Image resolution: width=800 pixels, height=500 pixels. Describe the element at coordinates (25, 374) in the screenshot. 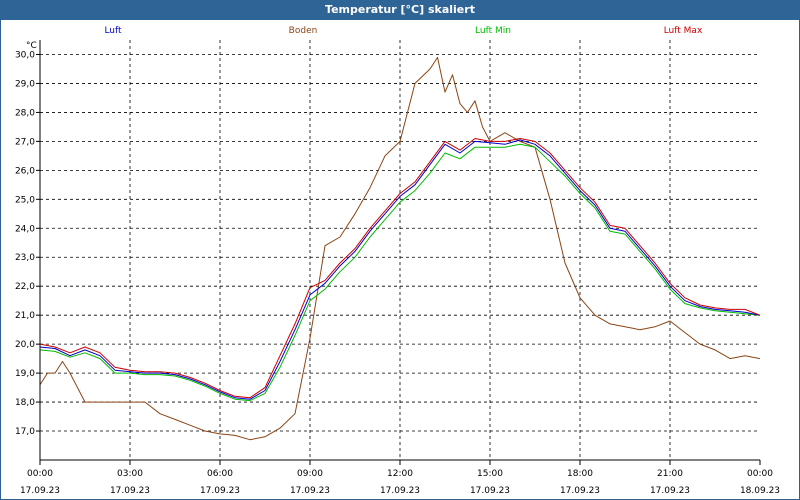

I see `y-tick-label: 19,0` at that location.